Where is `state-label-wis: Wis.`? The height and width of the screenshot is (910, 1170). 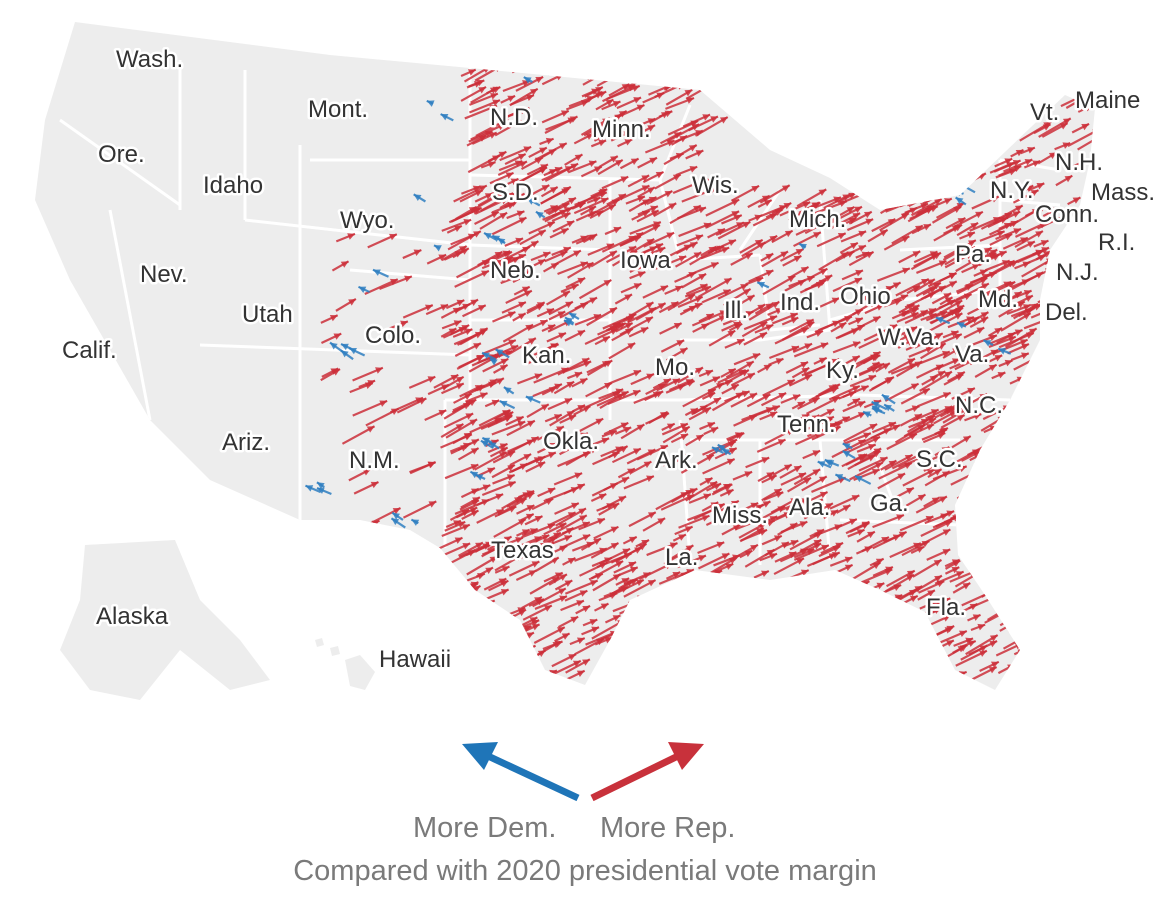
state-label-wis: Wis. is located at coordinates (715, 185).